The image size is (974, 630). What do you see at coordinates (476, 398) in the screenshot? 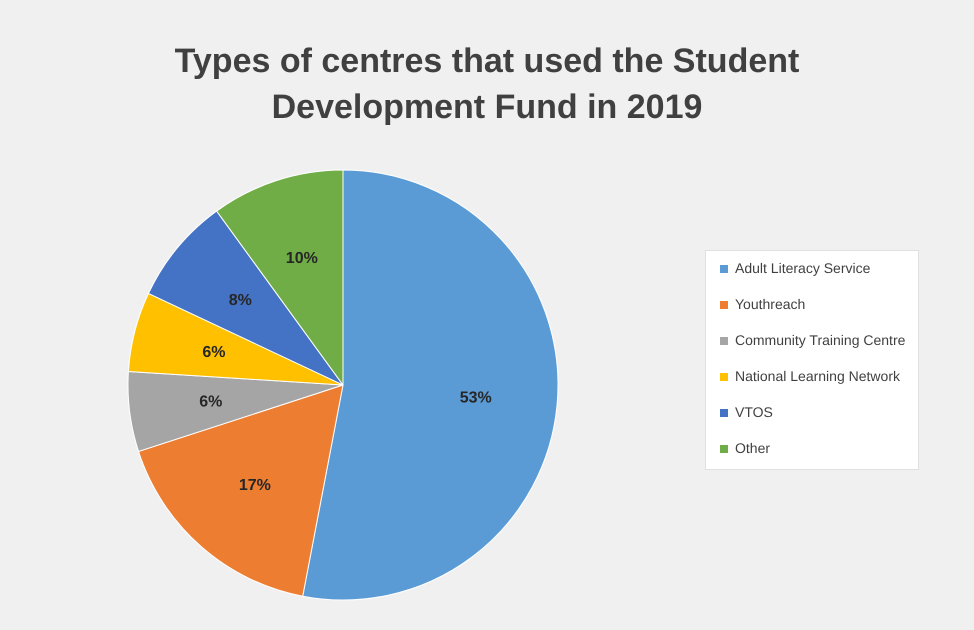
I see `data-label: 53%` at bounding box center [476, 398].